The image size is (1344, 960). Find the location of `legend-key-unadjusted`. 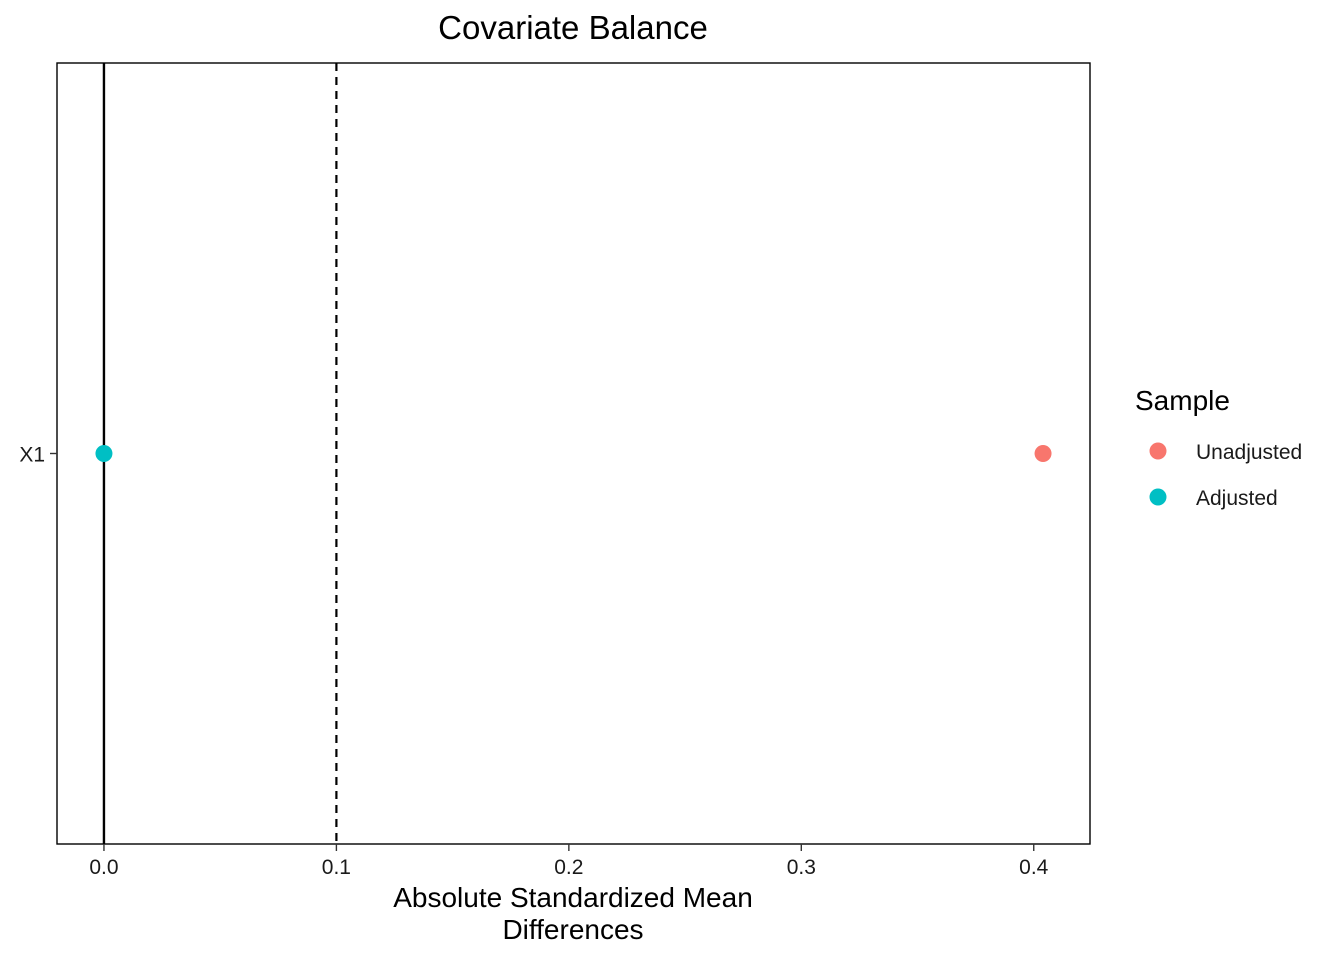

legend-key-unadjusted is located at coordinates (1158, 451).